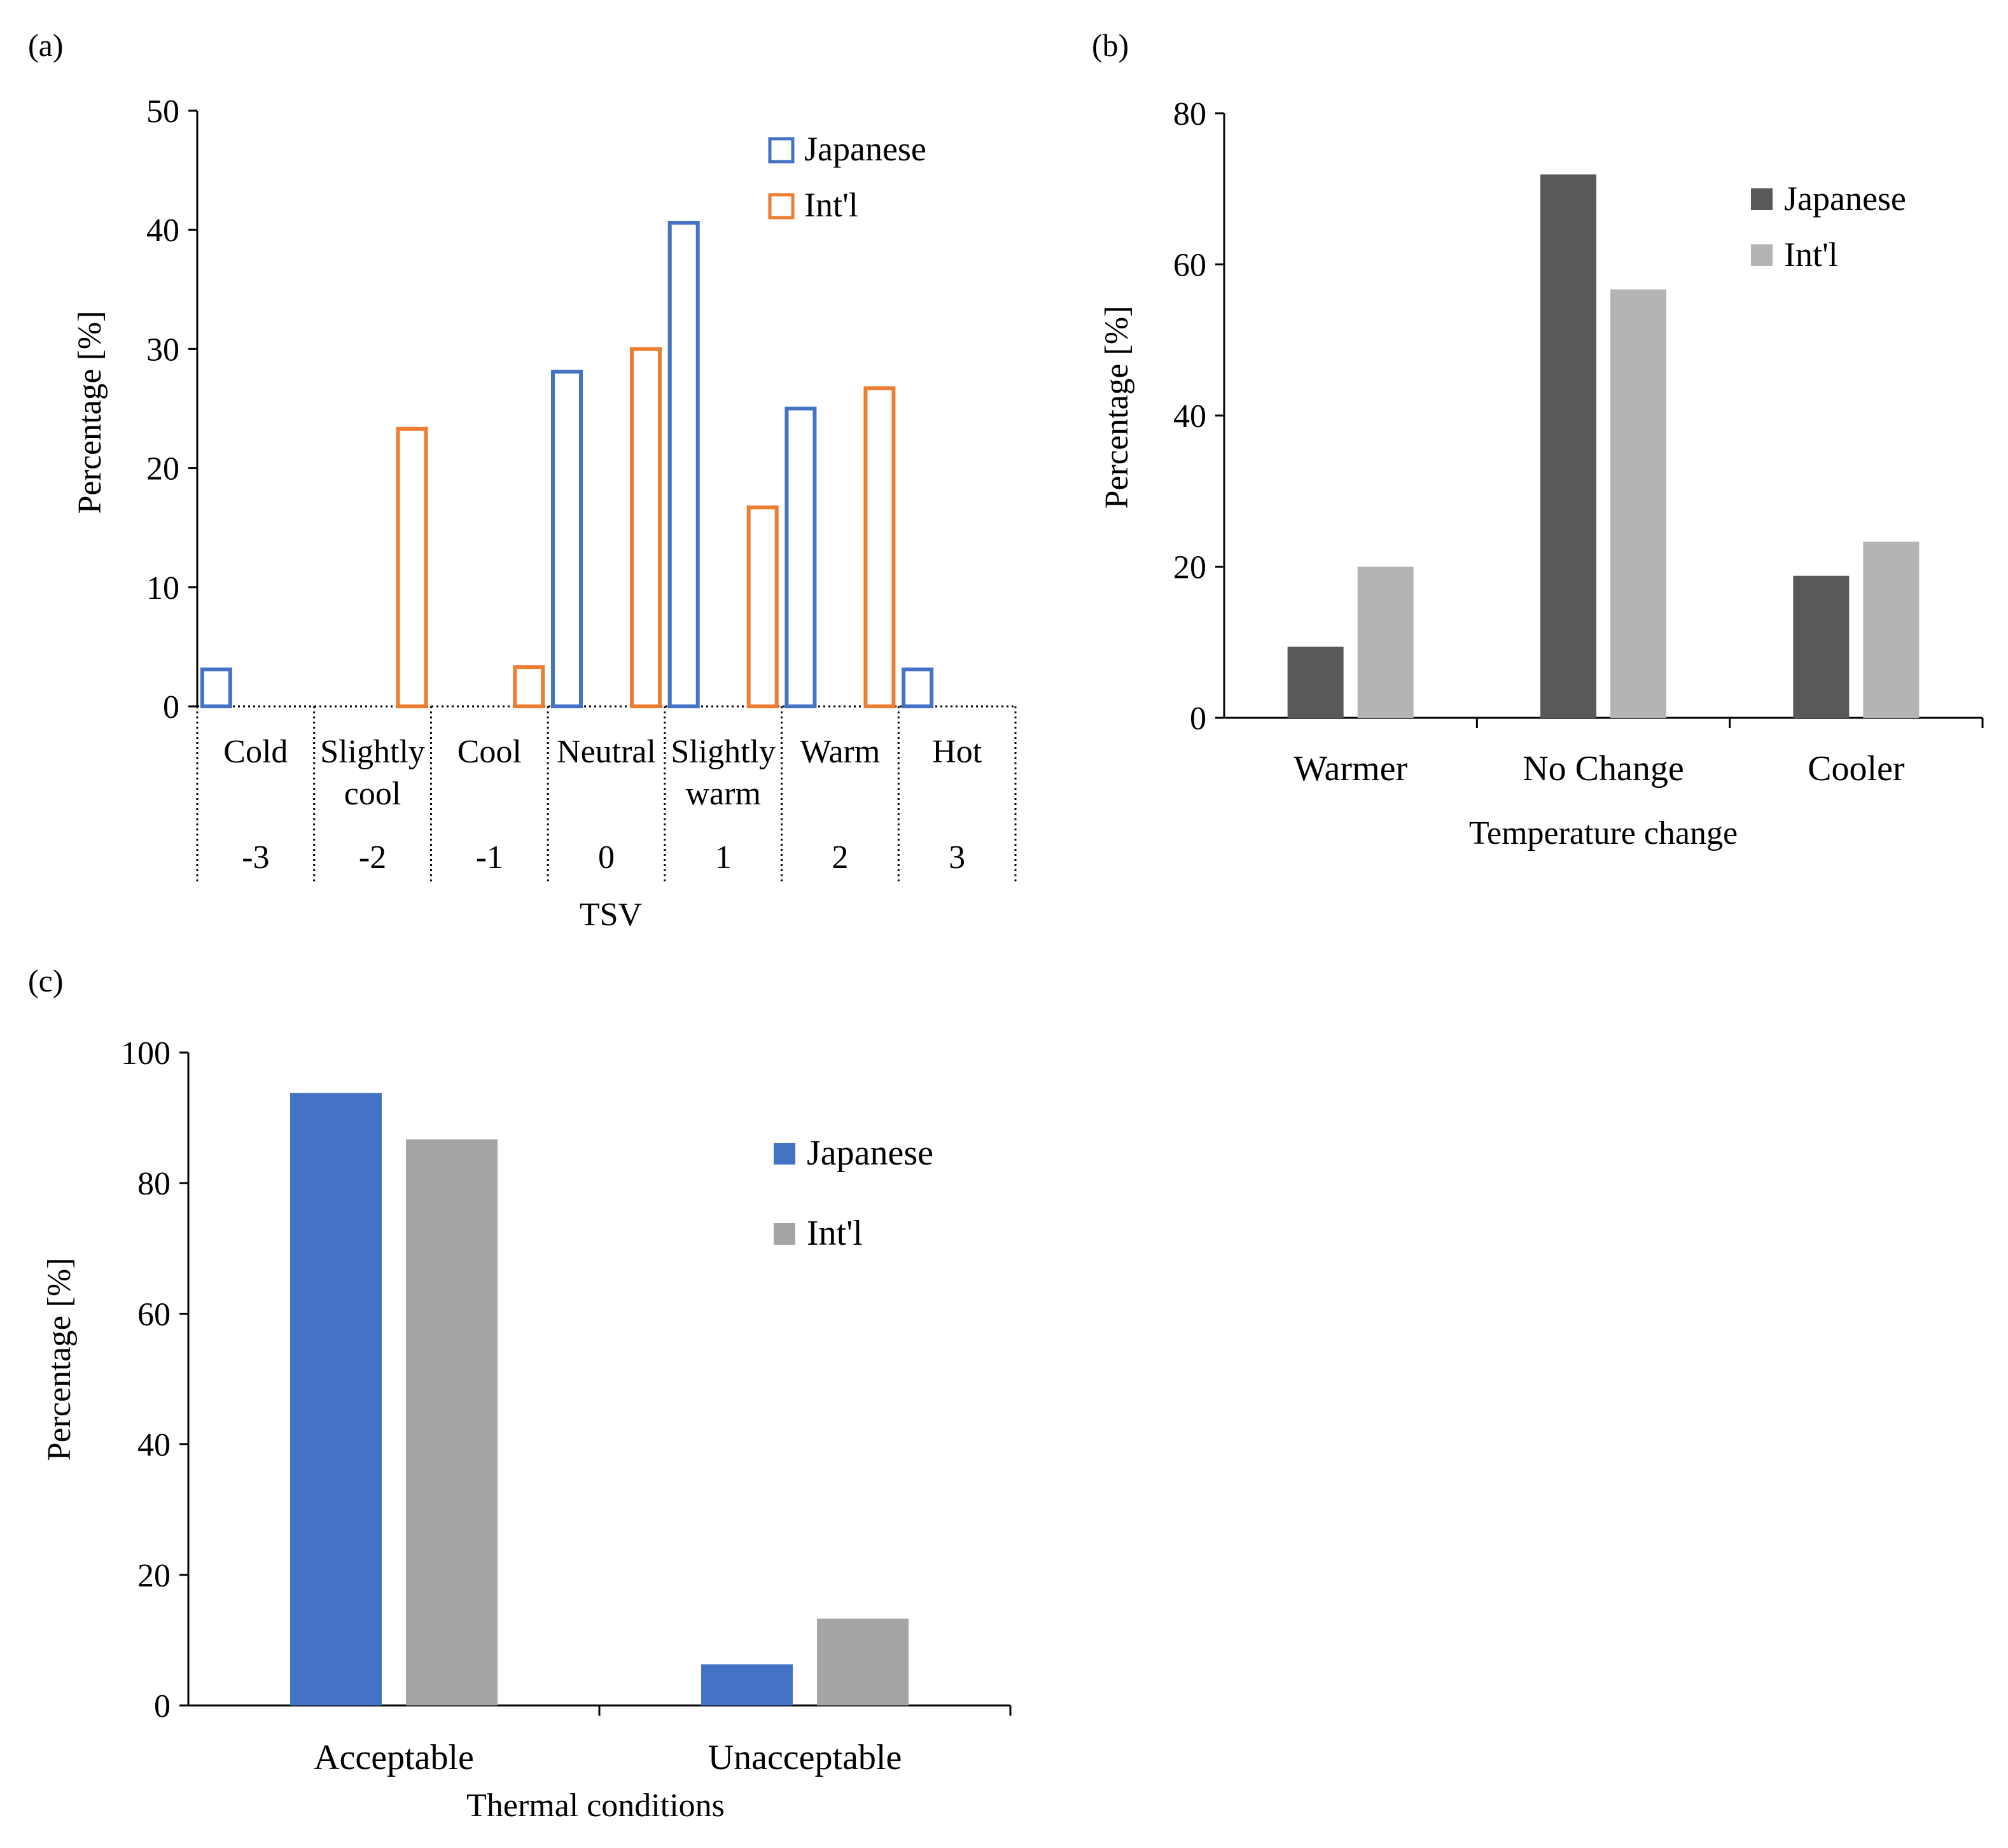 Image resolution: width=2008 pixels, height=1848 pixels. Describe the element at coordinates (840, 752) in the screenshot. I see `panel-a-category-label: Warm` at that location.